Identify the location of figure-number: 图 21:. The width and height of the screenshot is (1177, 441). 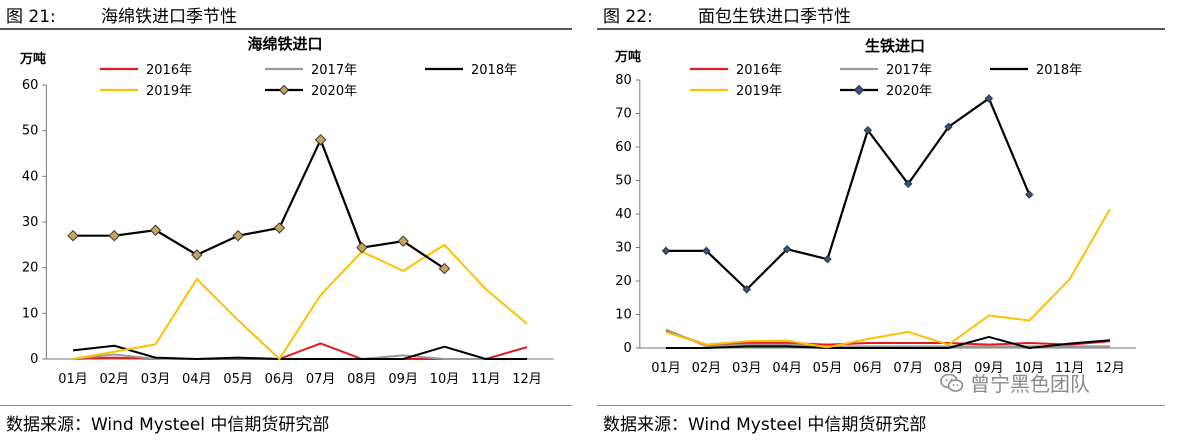
(31, 17).